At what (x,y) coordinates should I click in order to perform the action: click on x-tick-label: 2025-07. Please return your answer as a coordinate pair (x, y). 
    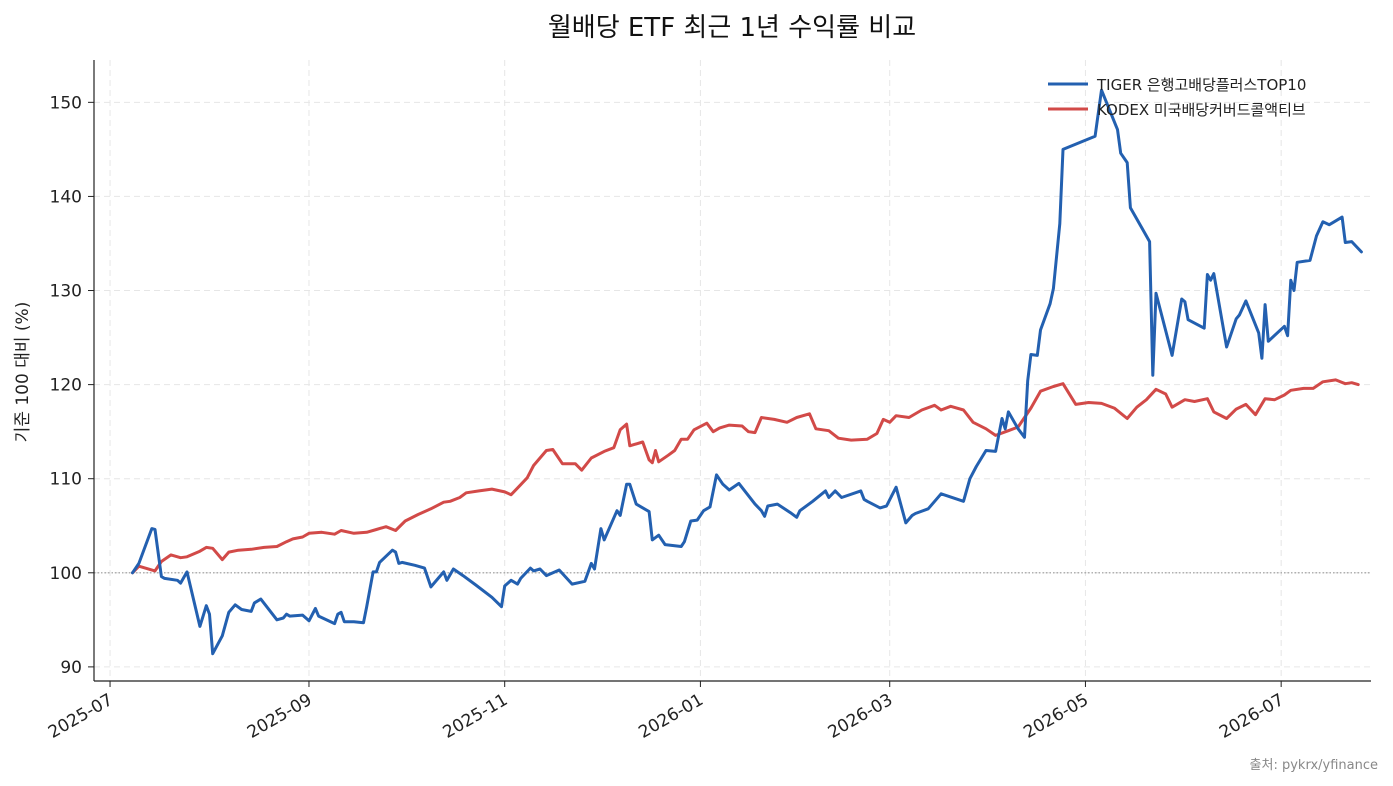
    Looking at the image, I should click on (81, 716).